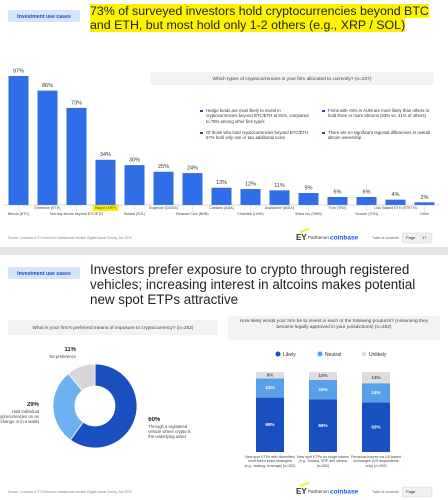 This screenshot has height=500, width=448. What do you see at coordinates (105, 155) in the screenshot?
I see `value-label: 34%` at bounding box center [105, 155].